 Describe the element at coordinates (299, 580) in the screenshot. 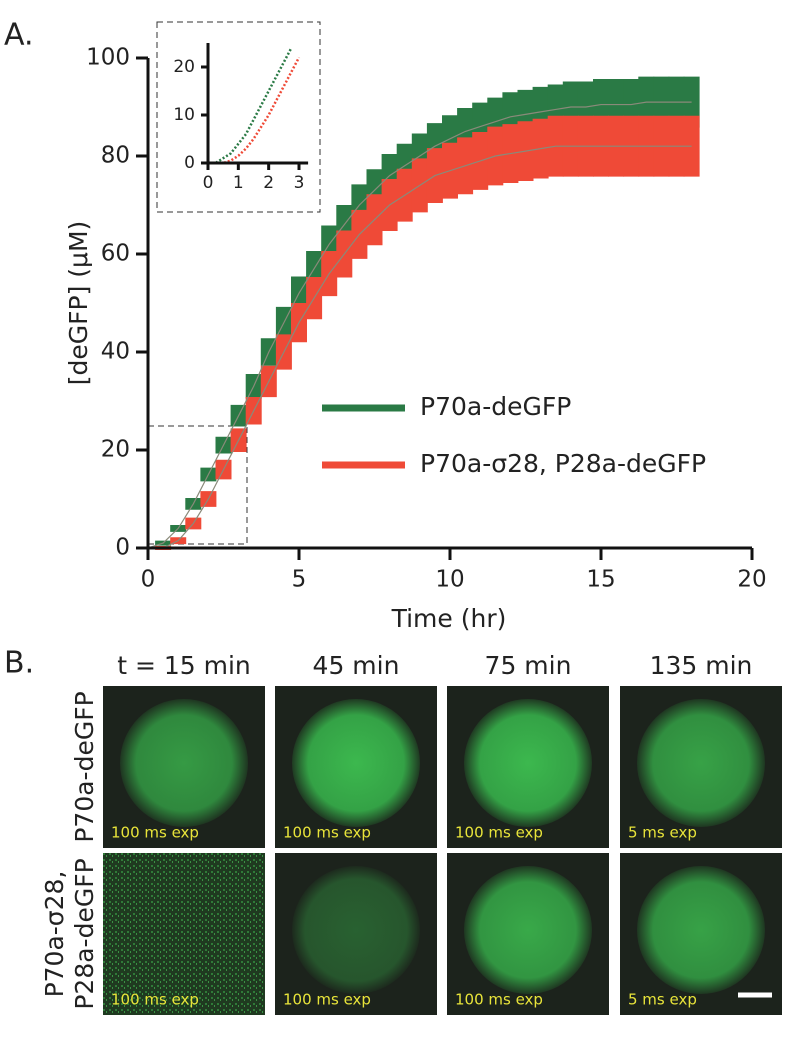

I see `x-tick-label: 5` at that location.